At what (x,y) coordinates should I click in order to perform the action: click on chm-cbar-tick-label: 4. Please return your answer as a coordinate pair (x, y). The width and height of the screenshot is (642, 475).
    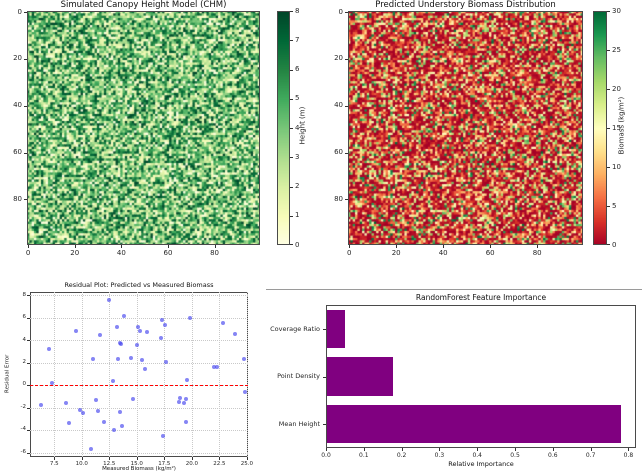
    Looking at the image, I should click on (297, 127).